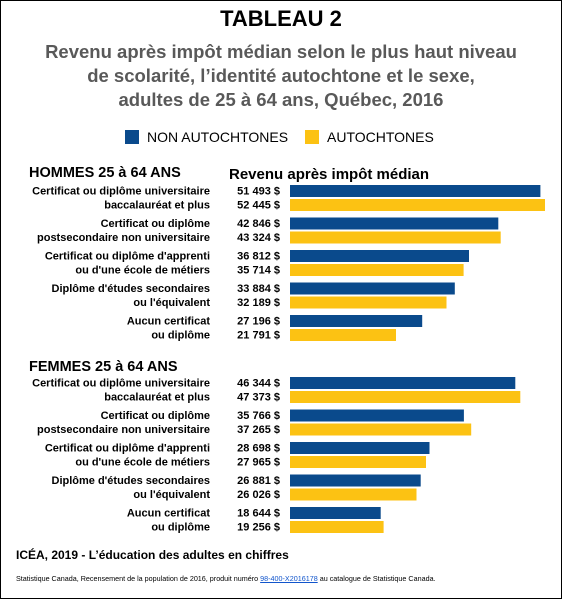  What do you see at coordinates (103, 367) in the screenshot?
I see `section-label-femmes: FEMMES 25 à 64 ANS` at bounding box center [103, 367].